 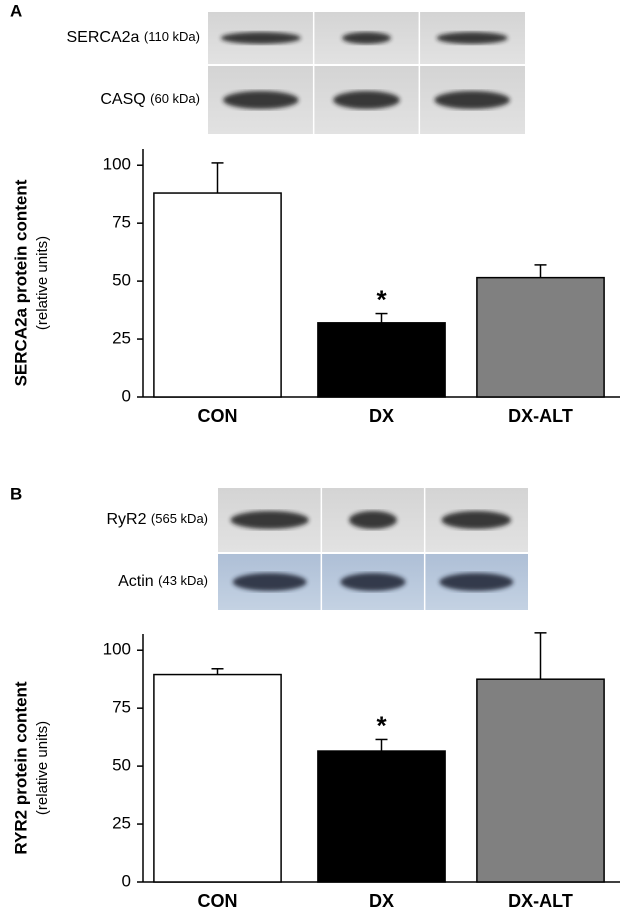 I want to click on y-axis-label: RYR2 protein content, so click(x=20, y=767).